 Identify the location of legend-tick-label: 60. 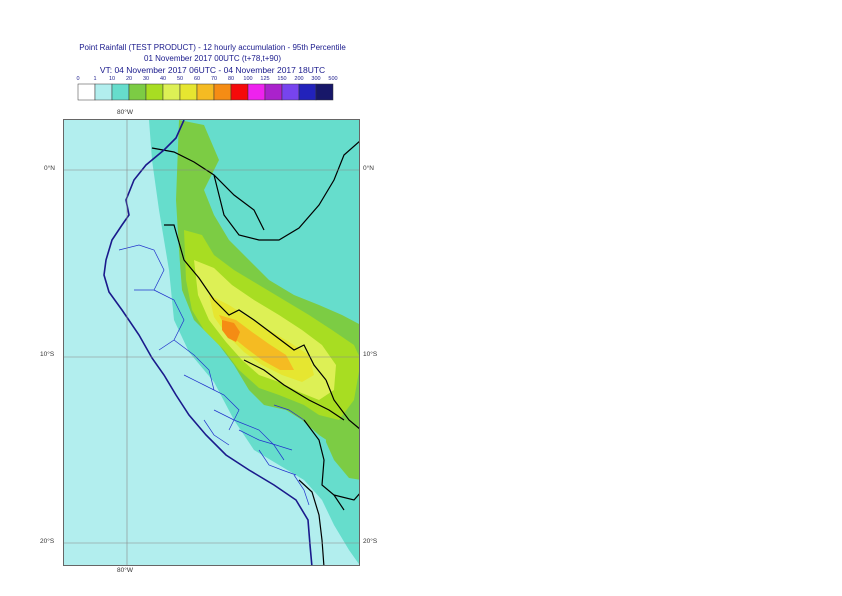
(197, 79).